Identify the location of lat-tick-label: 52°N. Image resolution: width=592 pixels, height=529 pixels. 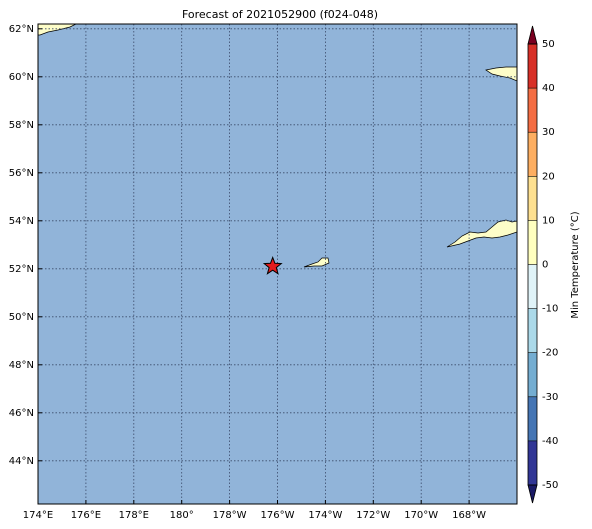
(21, 269).